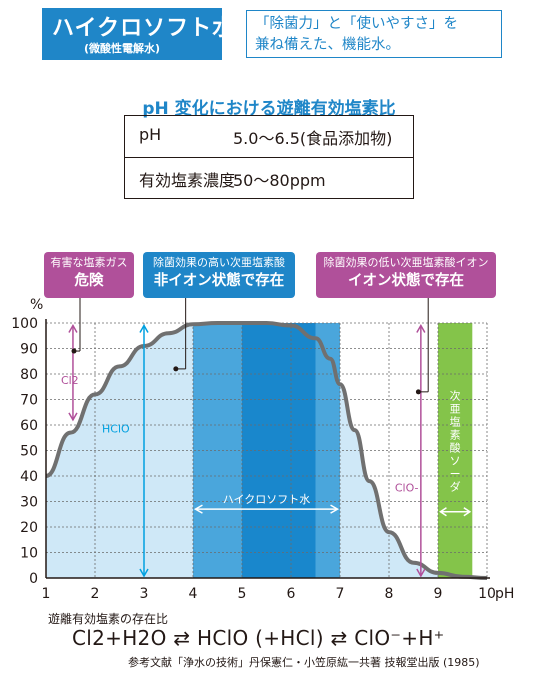 The height and width of the screenshot is (679, 538). What do you see at coordinates (24, 324) in the screenshot?
I see `y-tick-label: 100` at bounding box center [24, 324].